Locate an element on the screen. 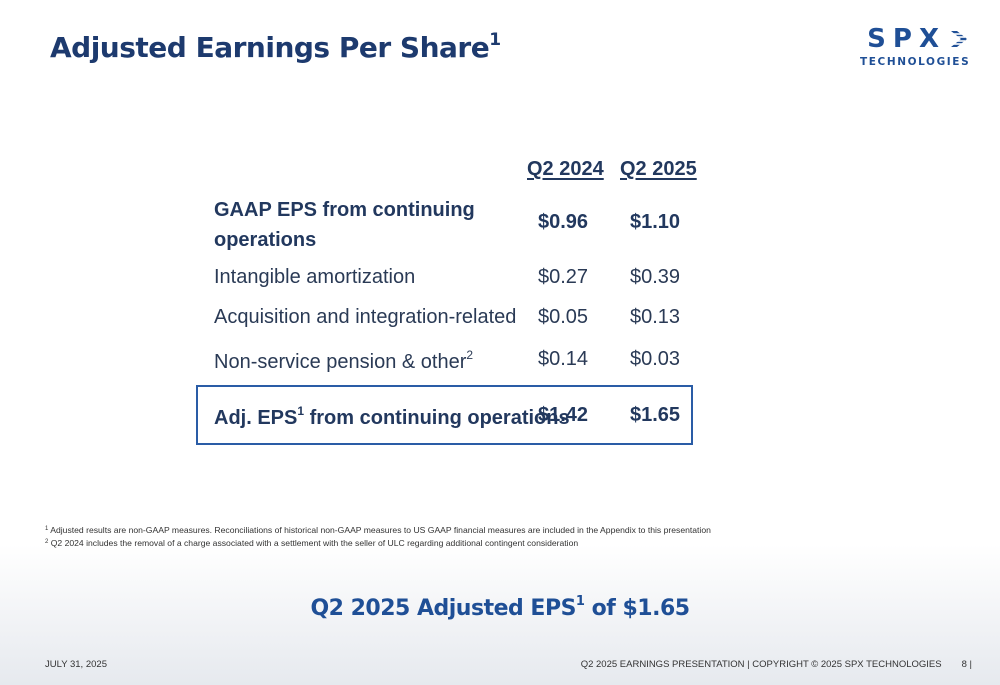 This screenshot has width=1000, height=685. takeaway-text-b: of $1.65 is located at coordinates (637, 608).